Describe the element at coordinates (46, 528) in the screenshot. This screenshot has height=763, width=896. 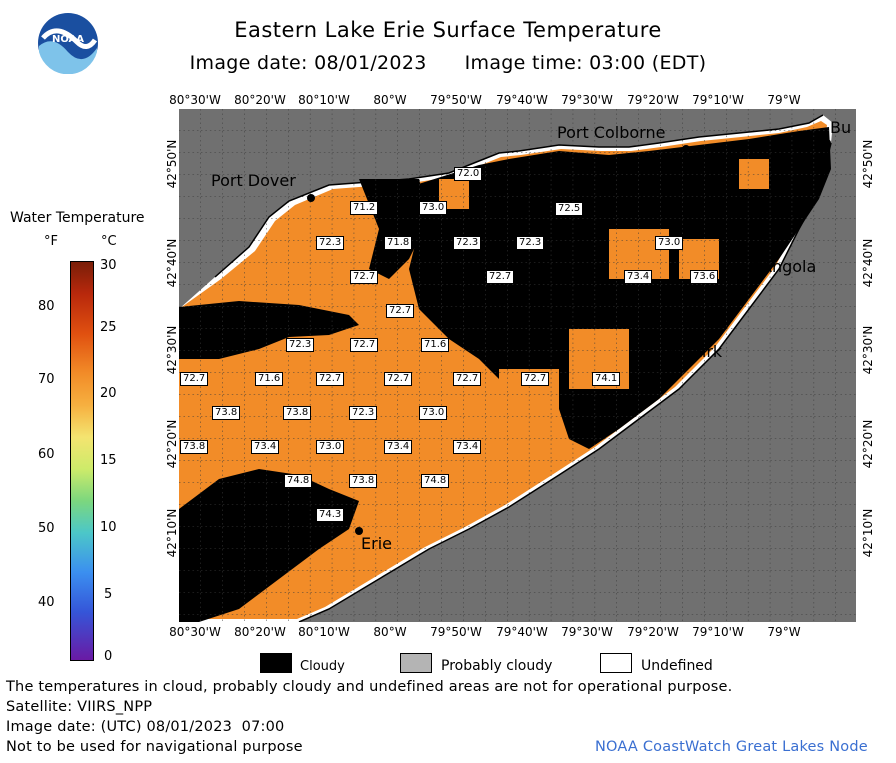
I see `f-tick: 50` at that location.